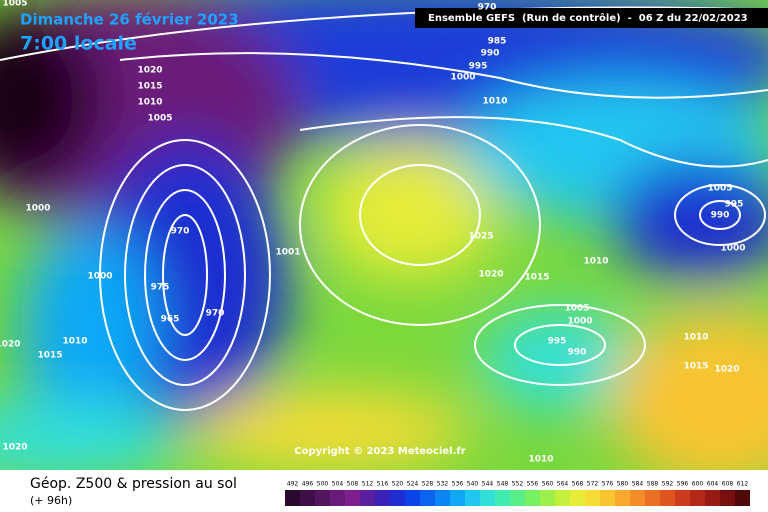 The width and height of the screenshot is (768, 512). Describe the element at coordinates (379, 451) in the screenshot. I see `copyright: Copyright © 2023 Meteociel.fr` at that location.